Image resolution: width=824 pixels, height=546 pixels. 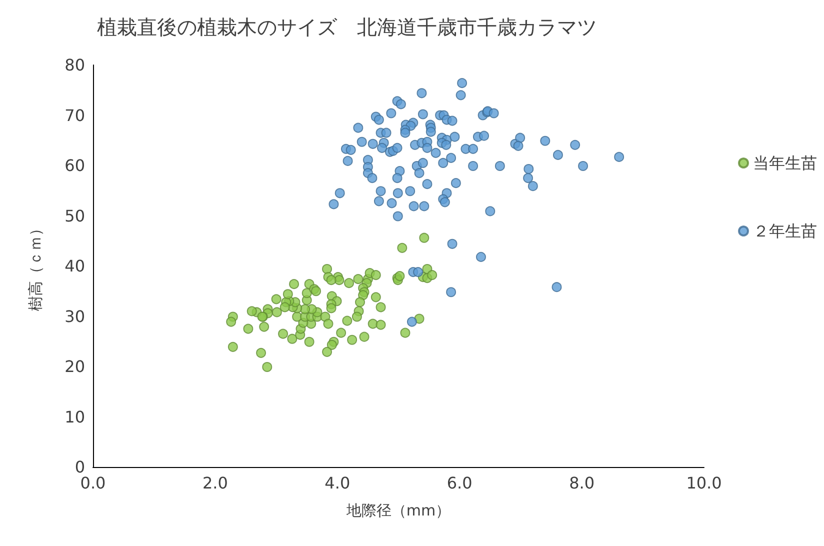 What do you see at coordinates (74, 316) in the screenshot?
I see `y-tick-label: 30` at bounding box center [74, 316].